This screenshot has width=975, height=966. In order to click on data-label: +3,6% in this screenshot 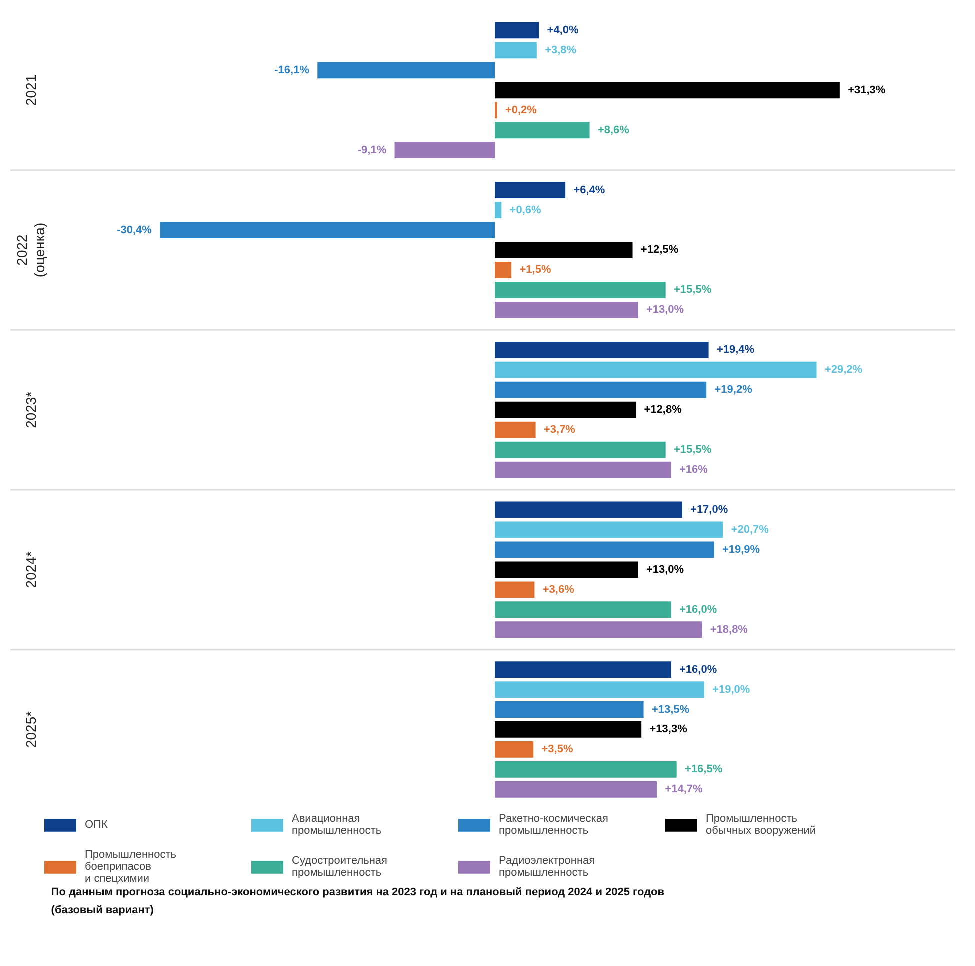, I will do `click(558, 590)`.